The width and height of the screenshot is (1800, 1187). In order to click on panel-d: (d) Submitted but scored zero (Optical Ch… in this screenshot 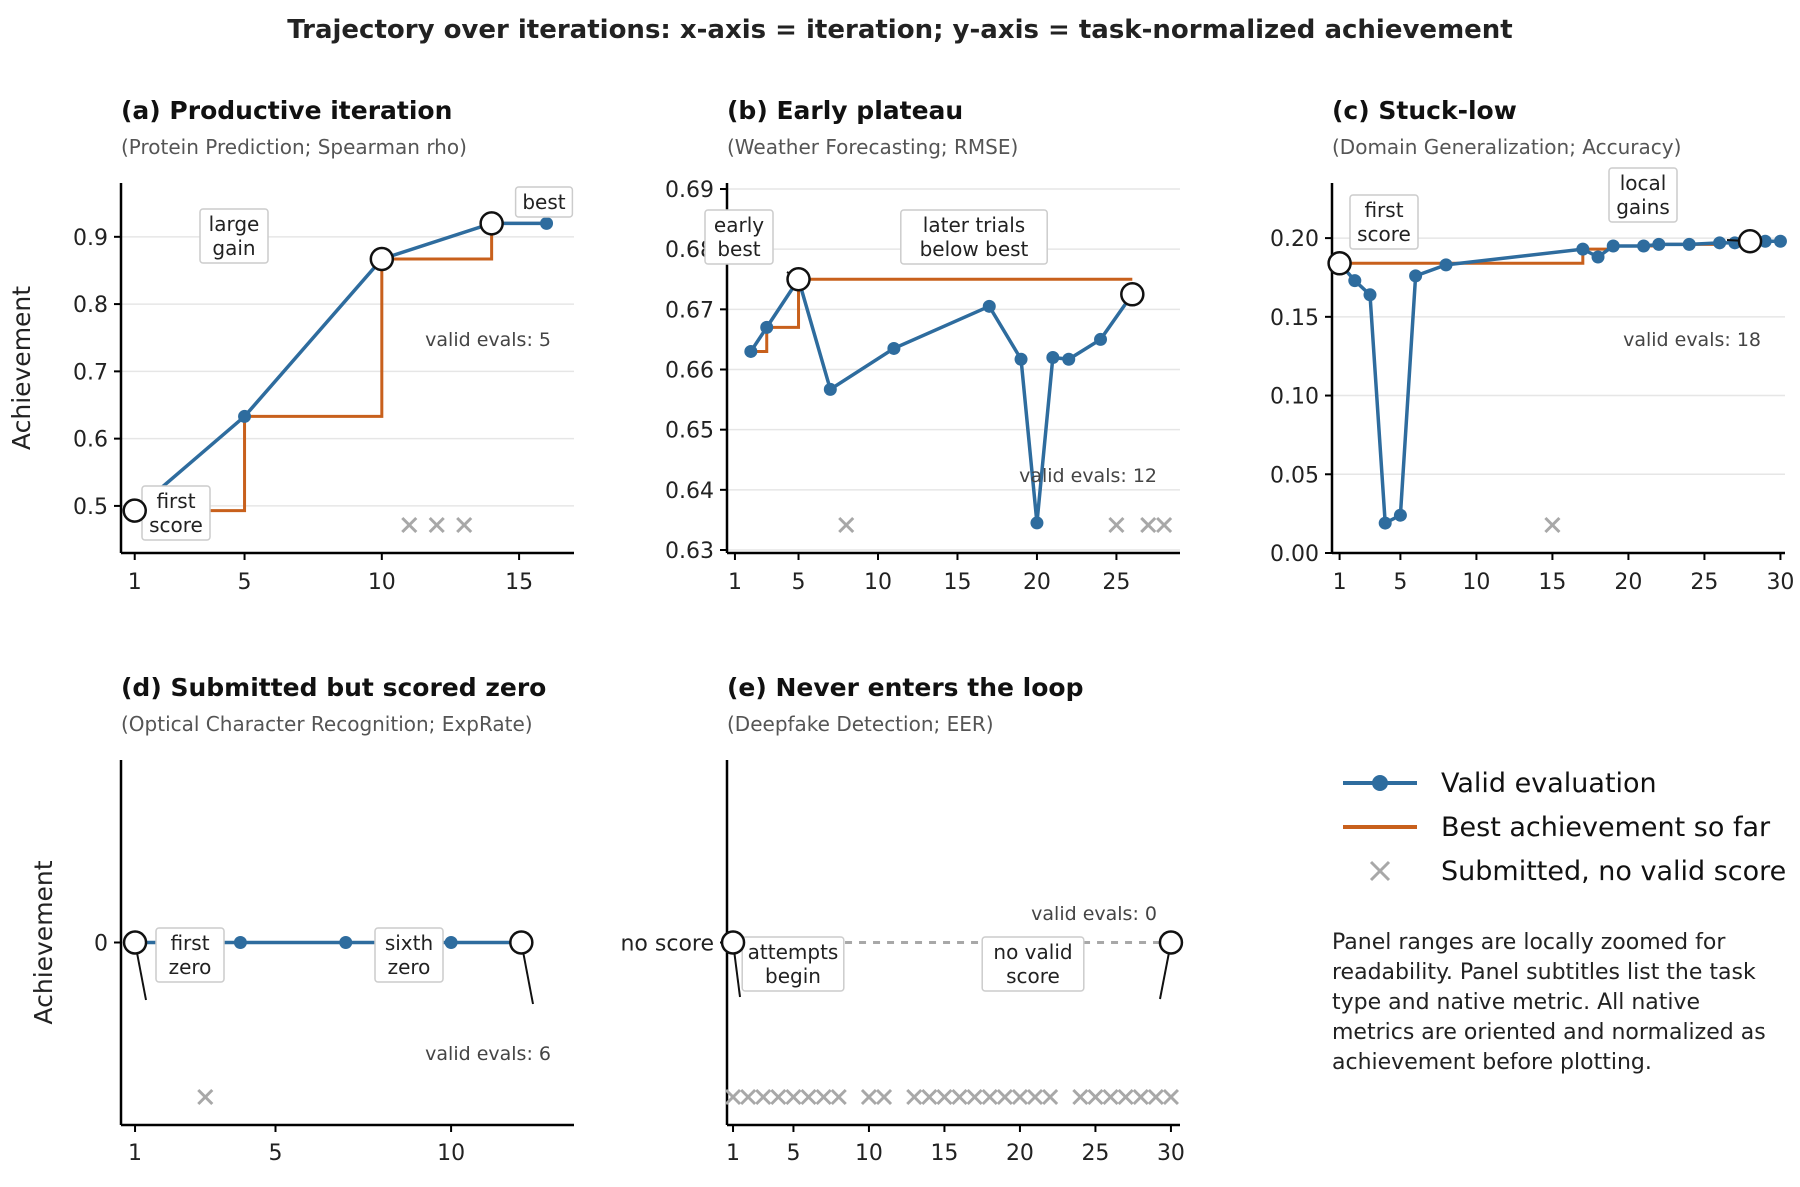, I will do `click(301, 919)`.